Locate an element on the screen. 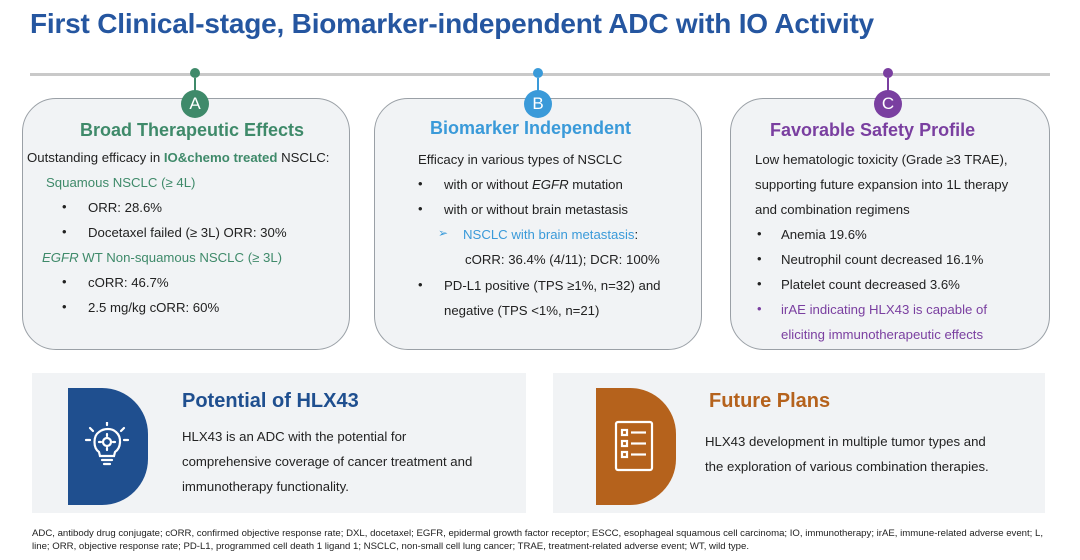  card-favorable-safety-profile is located at coordinates (890, 224).